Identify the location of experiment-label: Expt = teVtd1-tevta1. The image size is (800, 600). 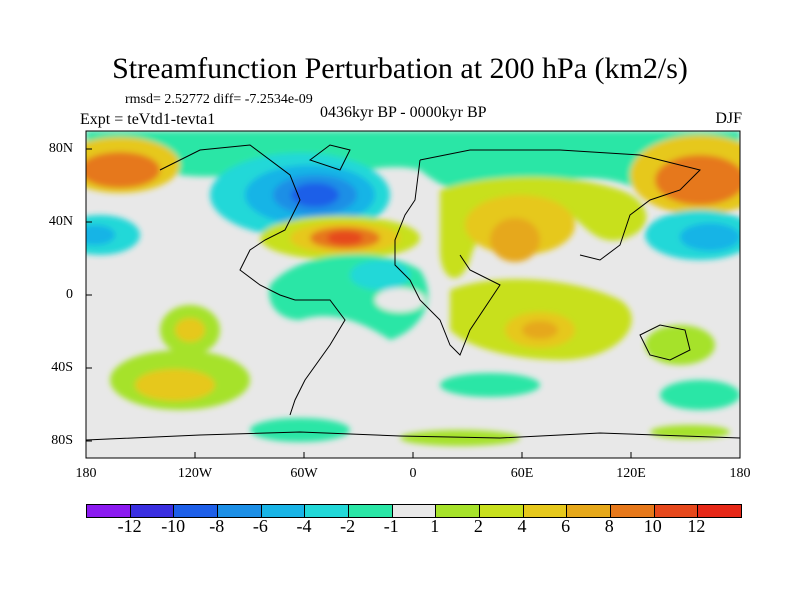
(148, 119).